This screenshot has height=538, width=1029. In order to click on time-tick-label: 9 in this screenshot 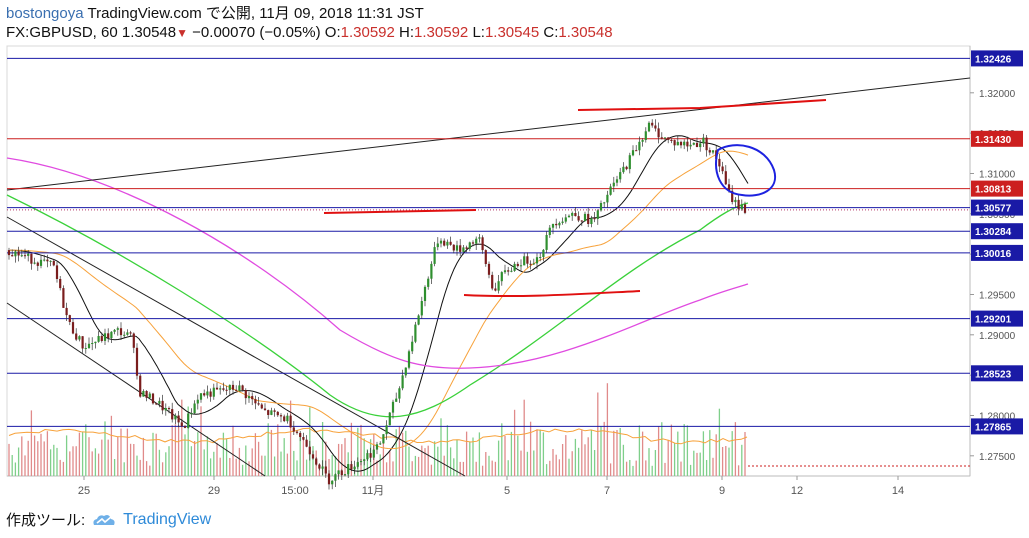, I will do `click(722, 491)`.